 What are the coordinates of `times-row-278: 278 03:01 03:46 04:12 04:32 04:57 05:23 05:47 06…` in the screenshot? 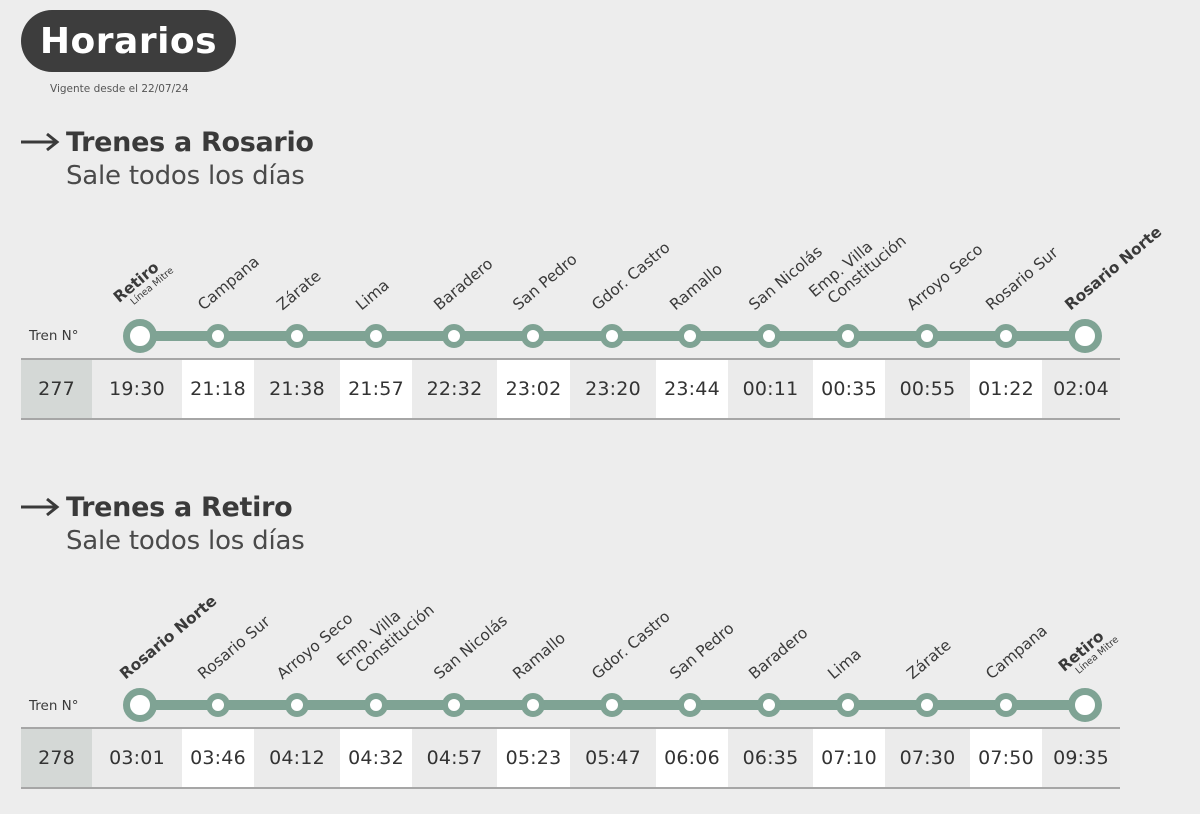 It's located at (570, 758).